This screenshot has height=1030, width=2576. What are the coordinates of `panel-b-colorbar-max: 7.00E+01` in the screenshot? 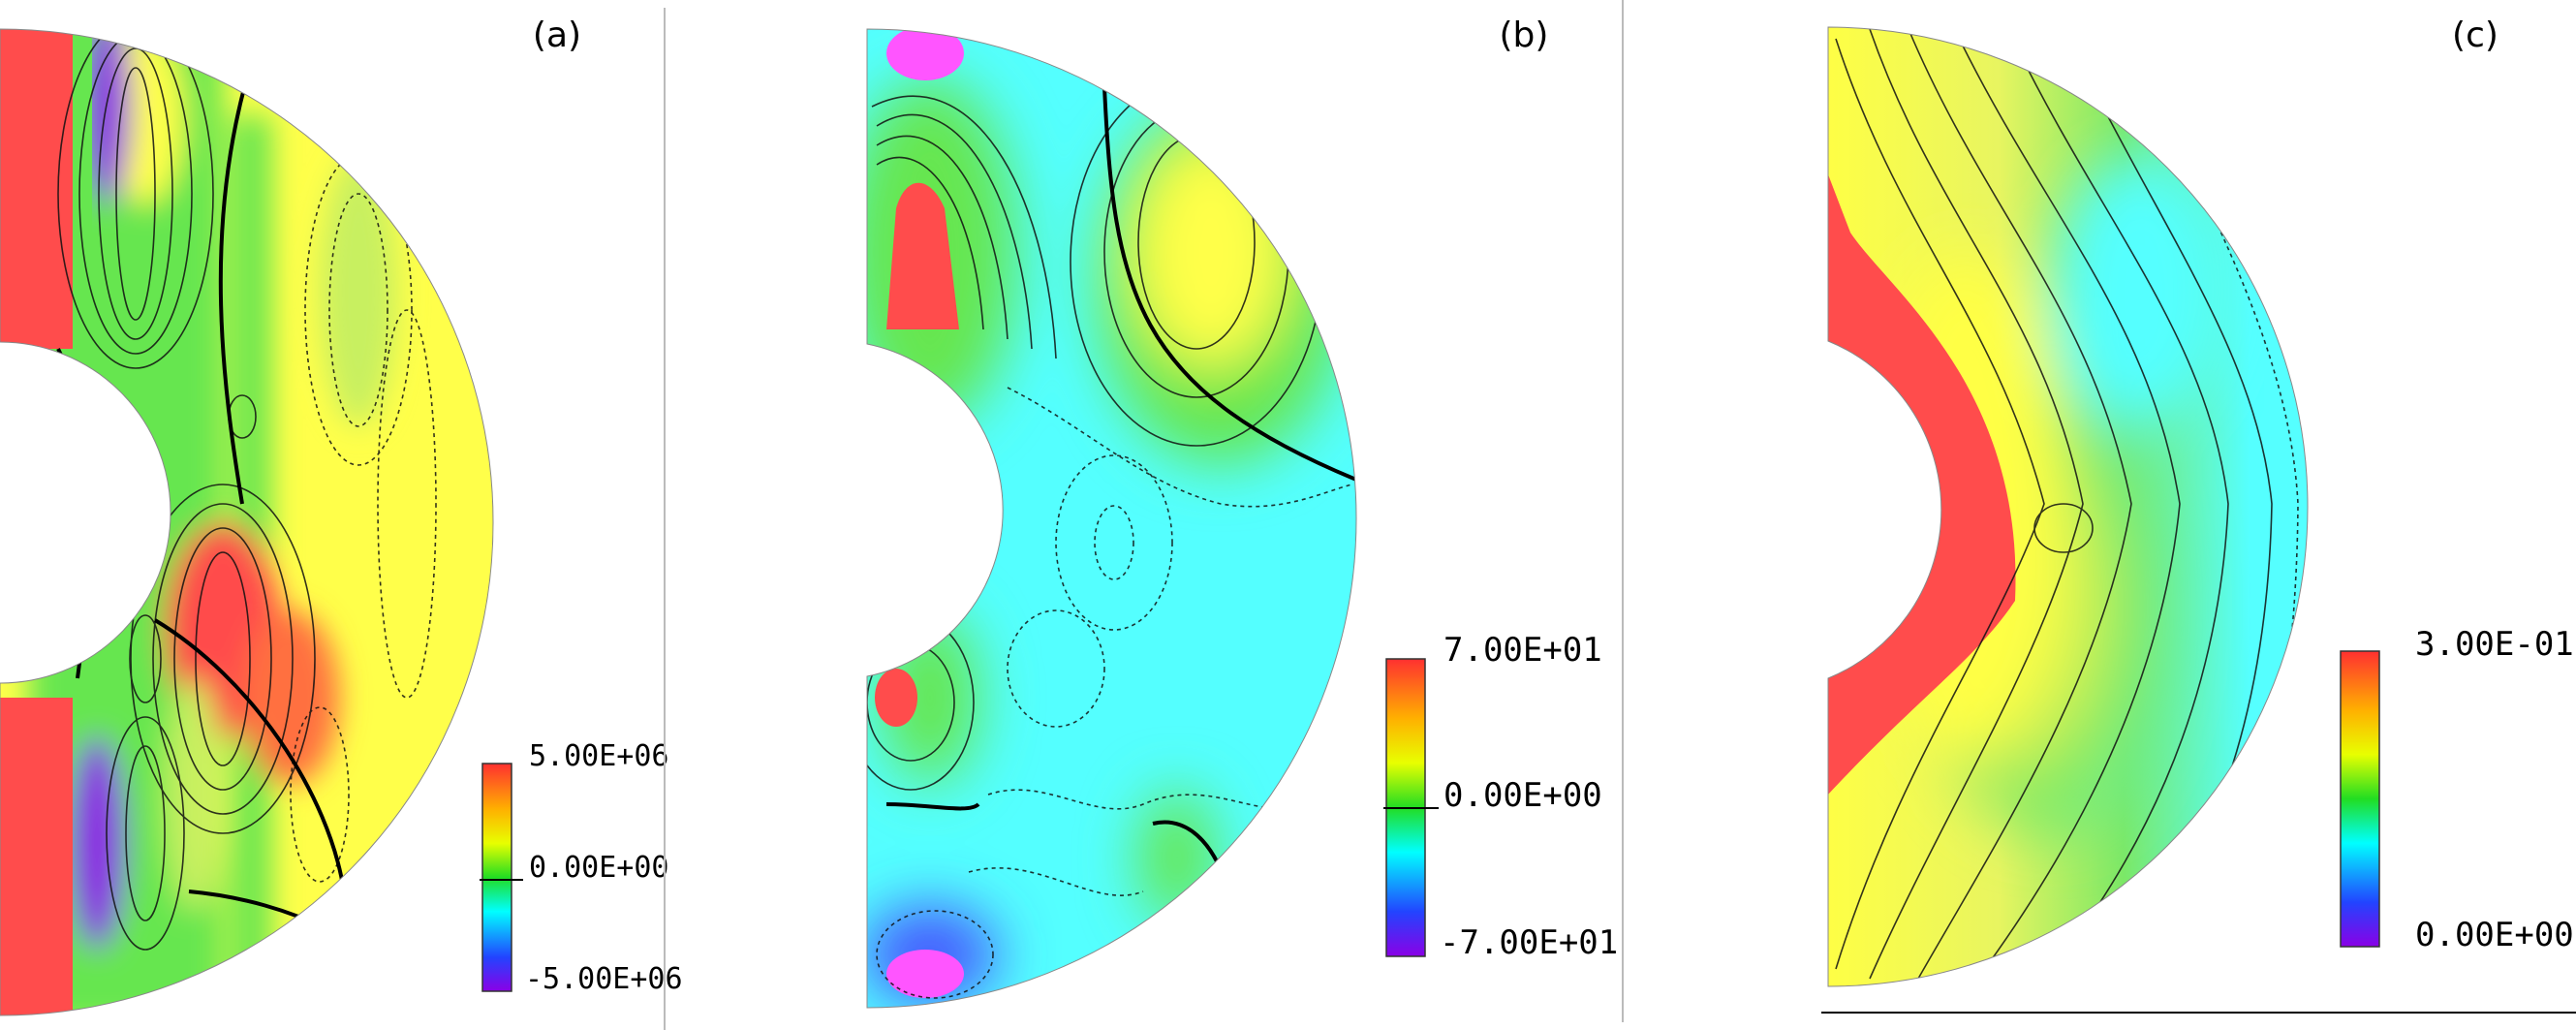 It's located at (1522, 650).